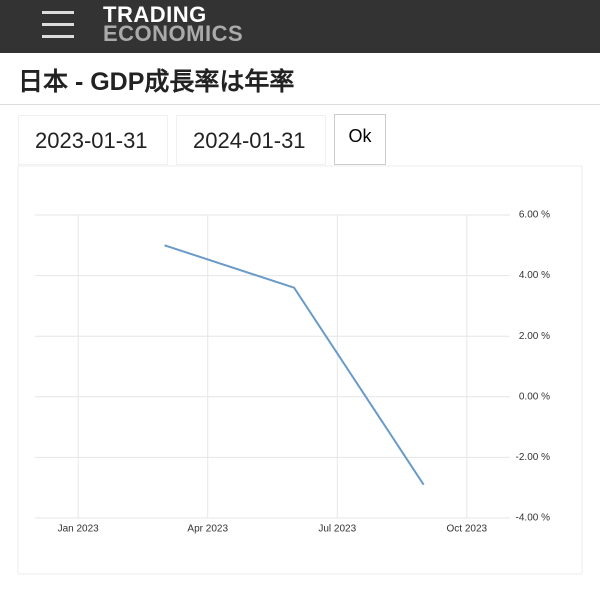  What do you see at coordinates (251, 140) in the screenshot?
I see `end-date-input: 2024-01-31` at bounding box center [251, 140].